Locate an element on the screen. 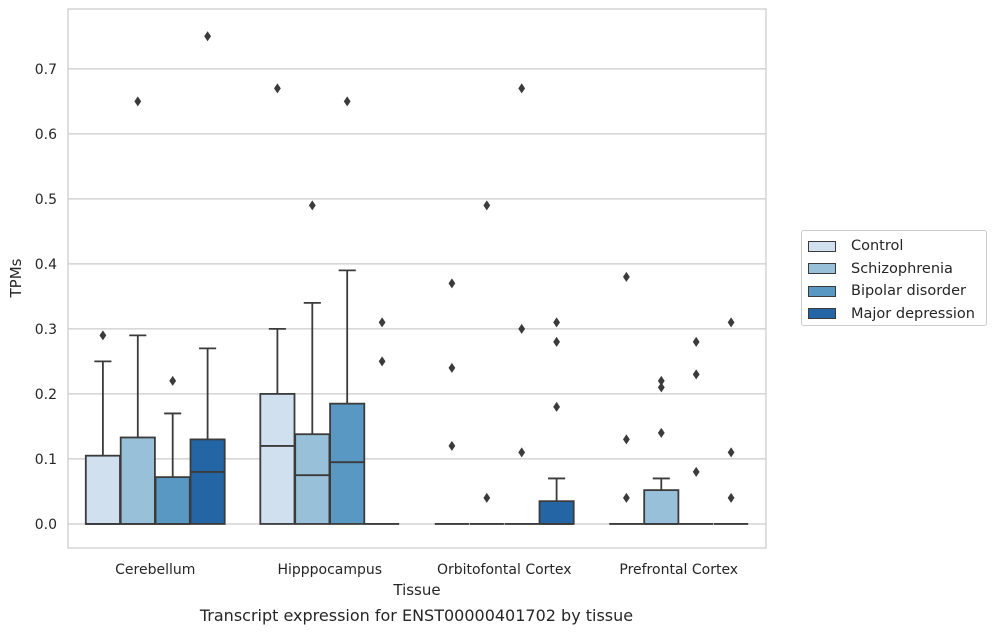 The width and height of the screenshot is (997, 634). legend-label-control: Control is located at coordinates (877, 246).